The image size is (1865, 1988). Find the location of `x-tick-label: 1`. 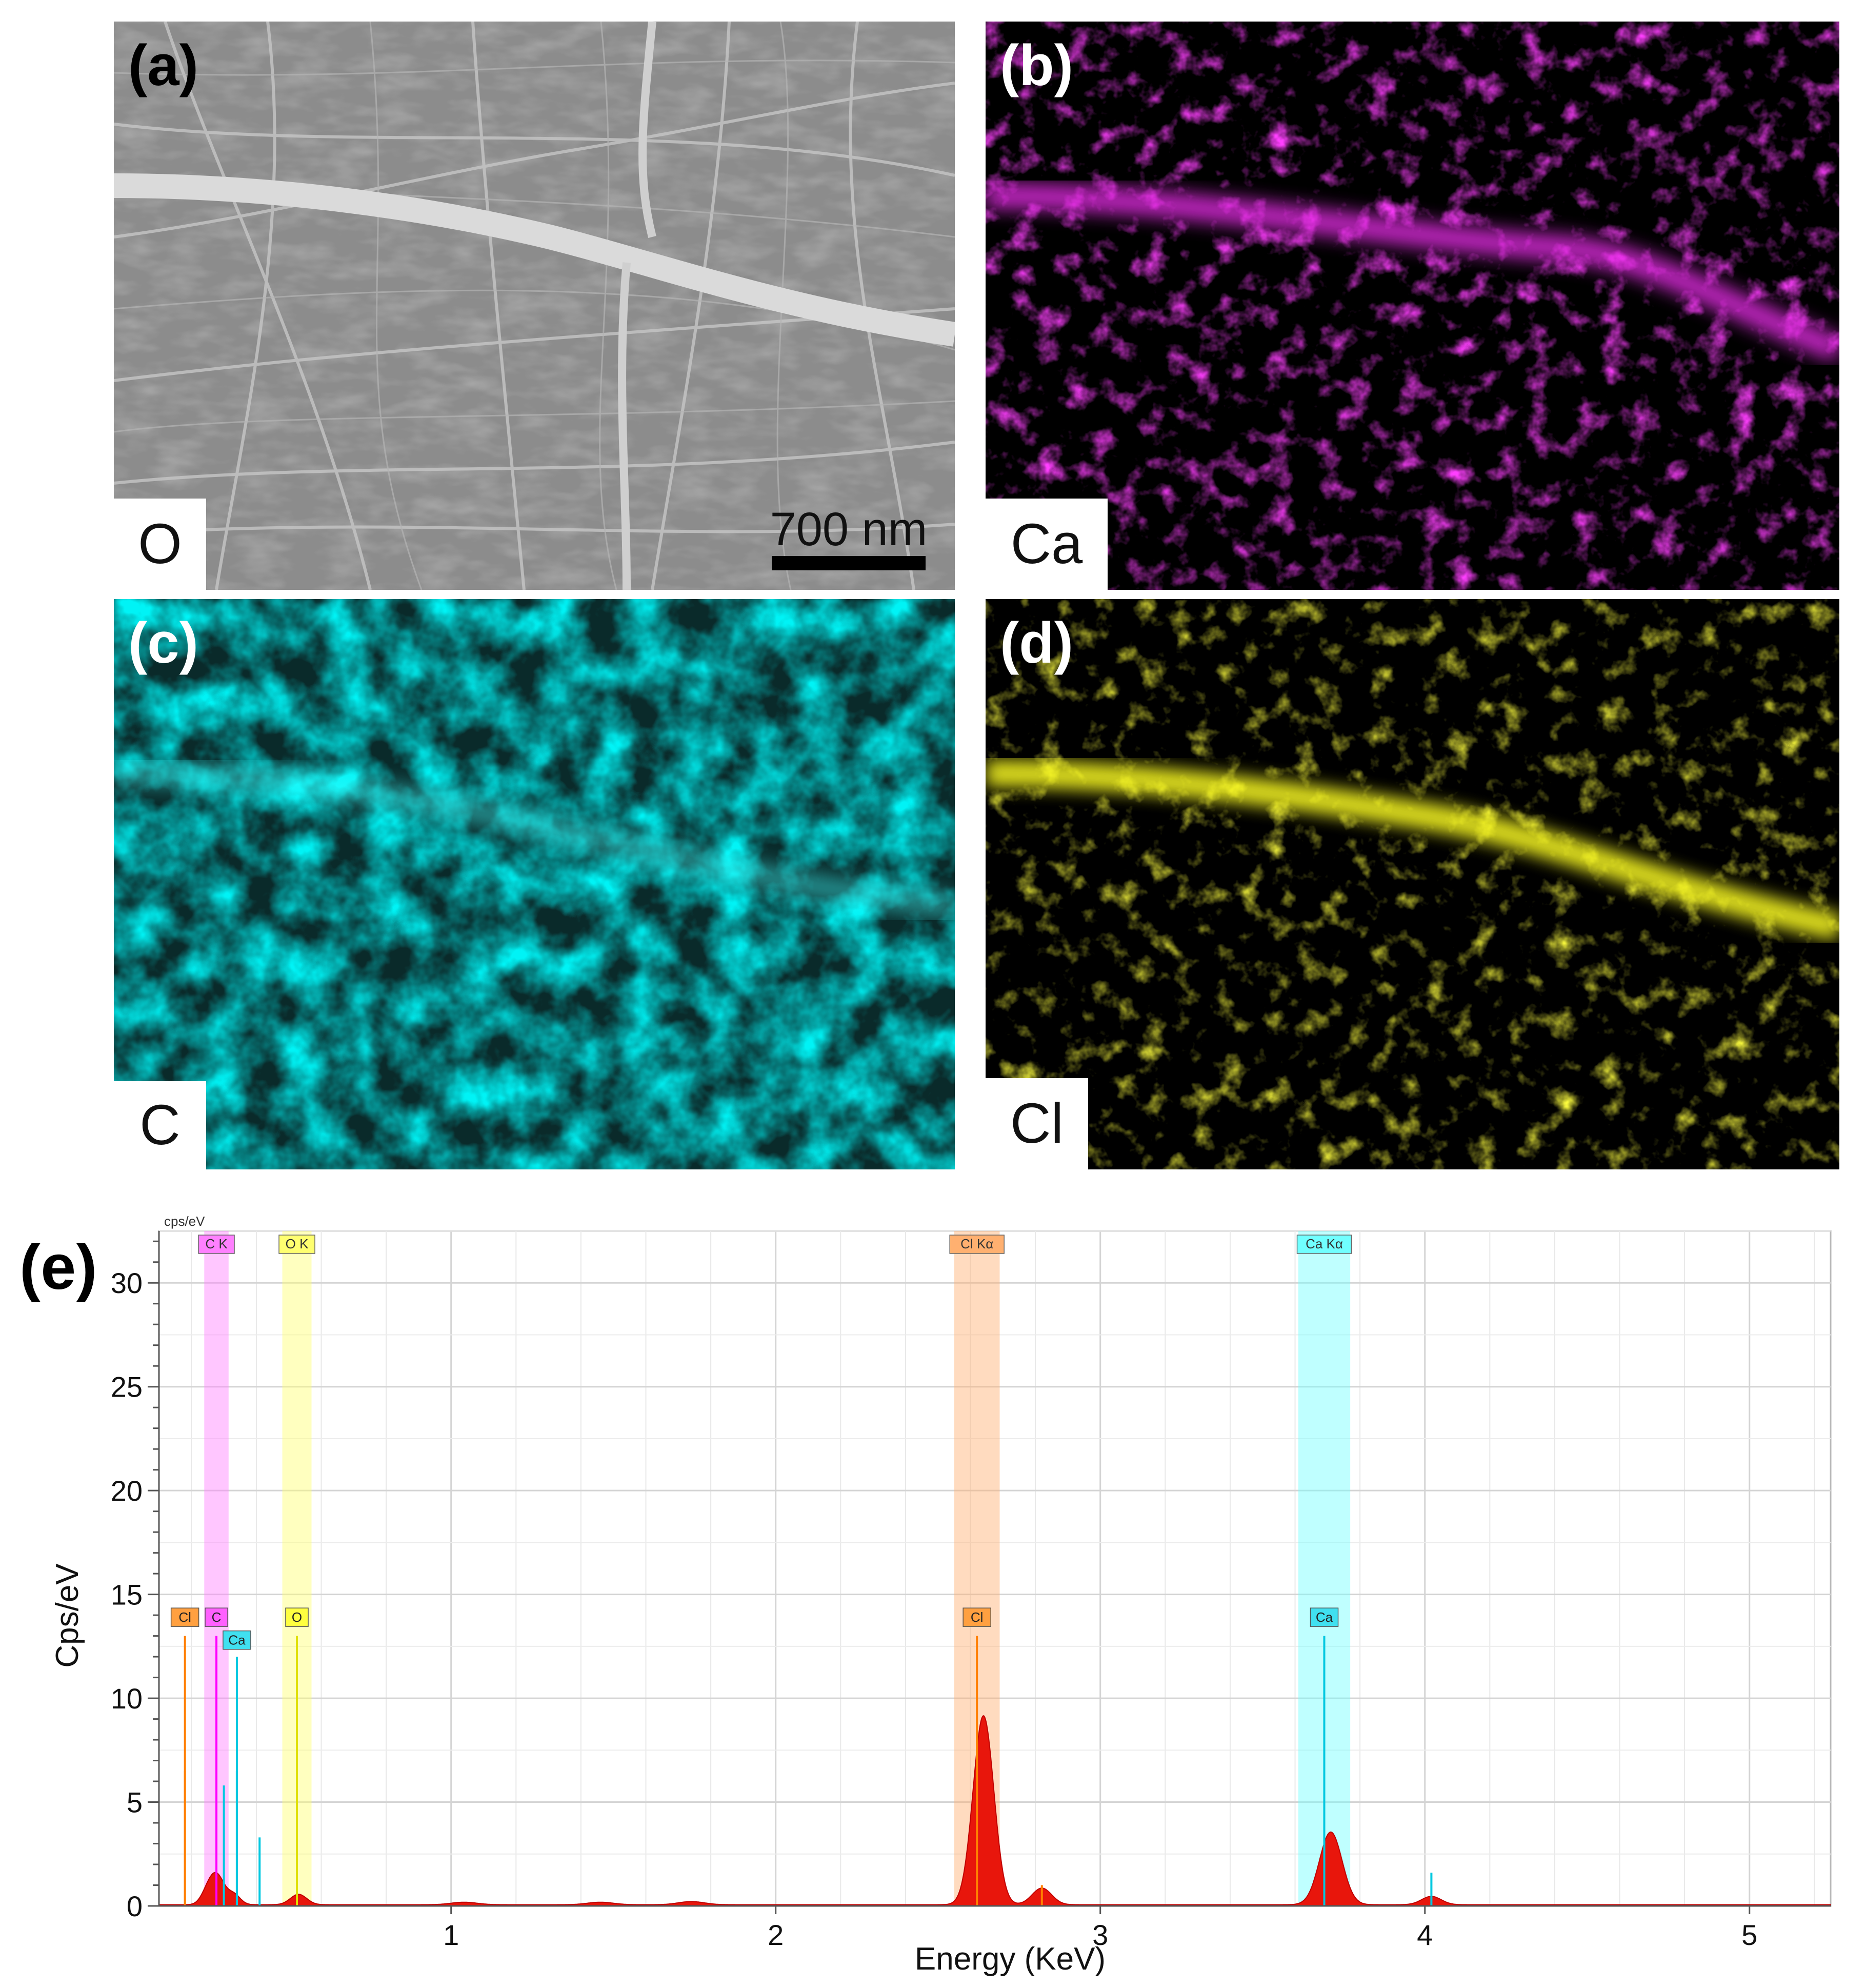

x-tick-label: 1 is located at coordinates (451, 1935).